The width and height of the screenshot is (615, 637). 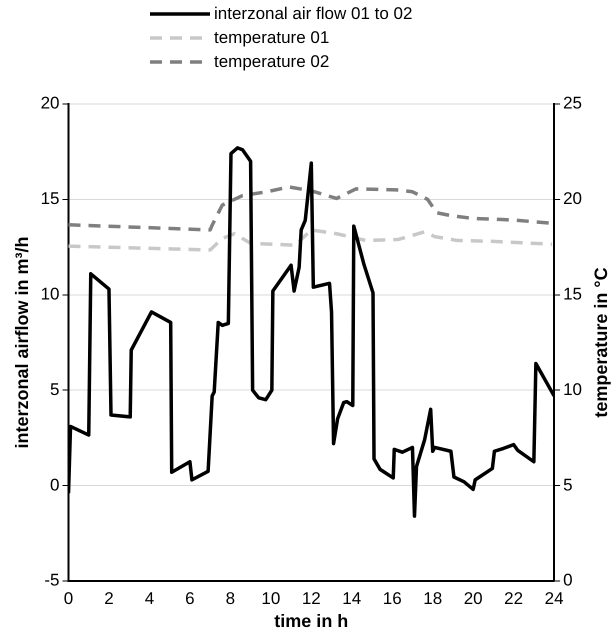 What do you see at coordinates (272, 38) in the screenshot?
I see `legend-label: temperature 01` at bounding box center [272, 38].